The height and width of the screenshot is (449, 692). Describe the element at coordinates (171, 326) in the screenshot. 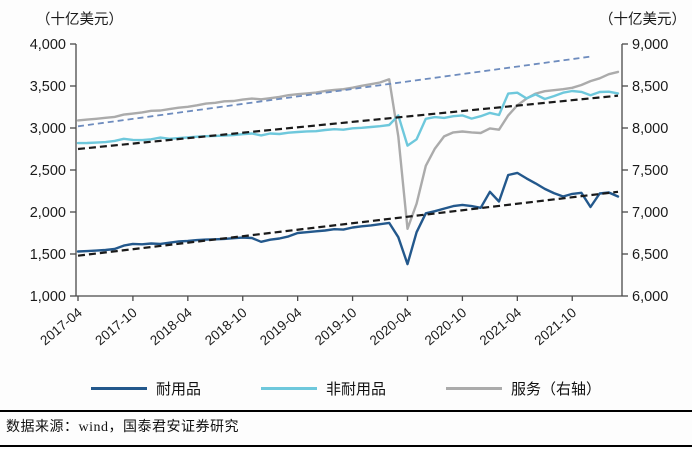

I see `x-axis-tick-label: 2018-04` at that location.